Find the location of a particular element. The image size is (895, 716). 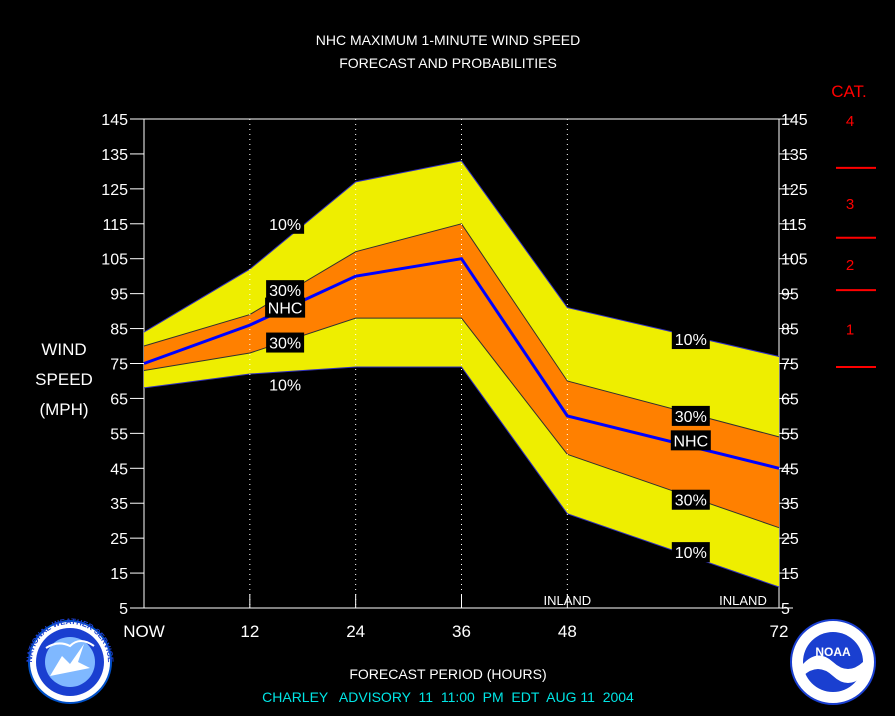

left-y-axis: 5 15 25 35 45 55 65 75 85 95 105 115 125 135 145 is located at coordinates (122, 365).